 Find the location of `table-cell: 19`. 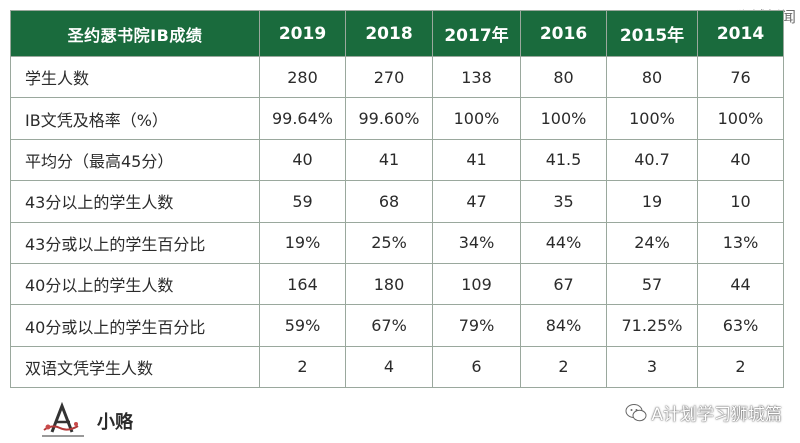

table-cell: 19 is located at coordinates (652, 201).